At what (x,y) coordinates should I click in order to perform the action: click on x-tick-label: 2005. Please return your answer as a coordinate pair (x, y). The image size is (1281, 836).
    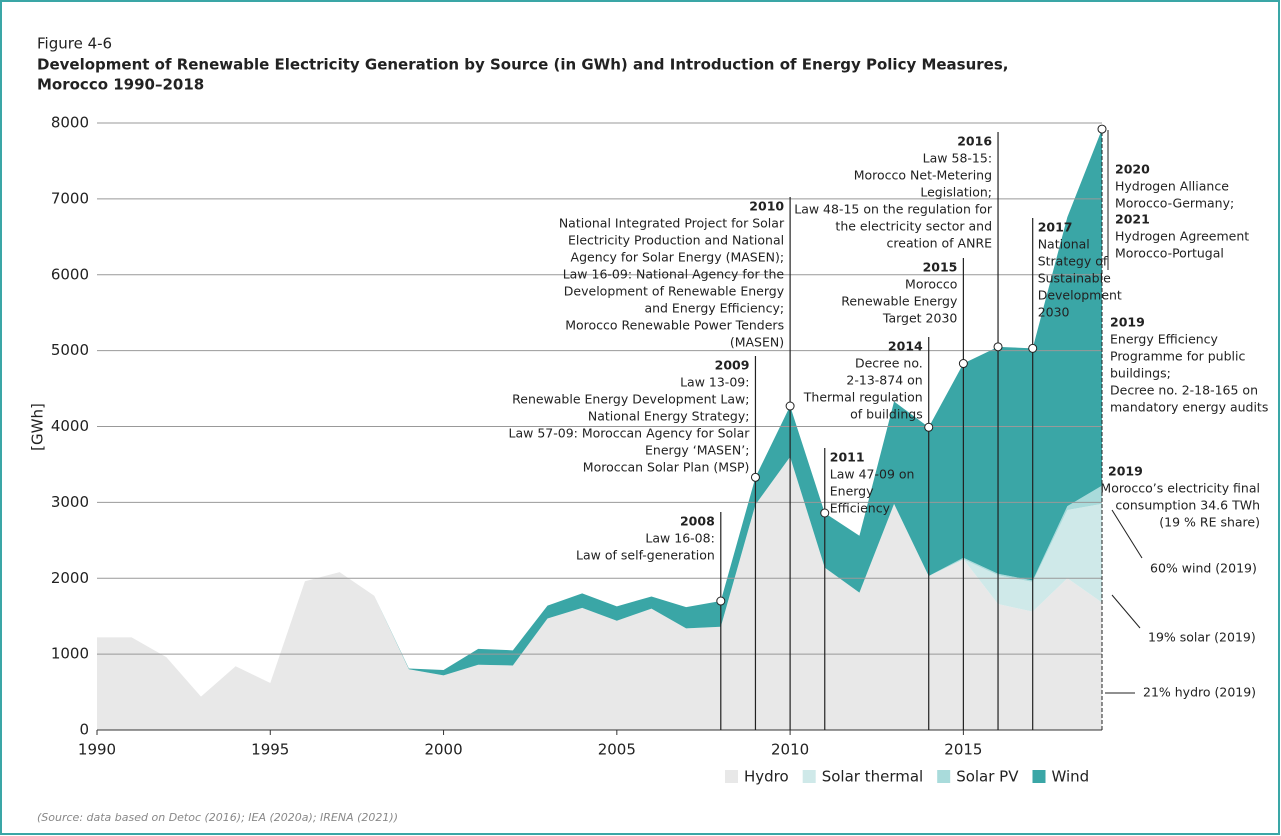
    Looking at the image, I should click on (617, 750).